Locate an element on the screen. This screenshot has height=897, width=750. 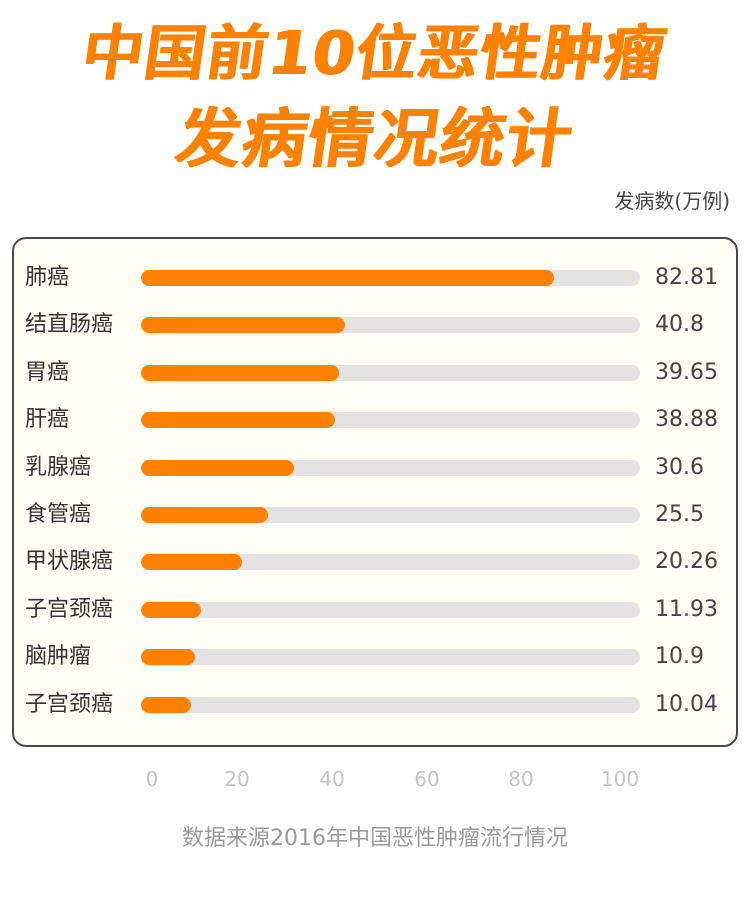
bar-category-label: 食管癌 is located at coordinates (58, 514).